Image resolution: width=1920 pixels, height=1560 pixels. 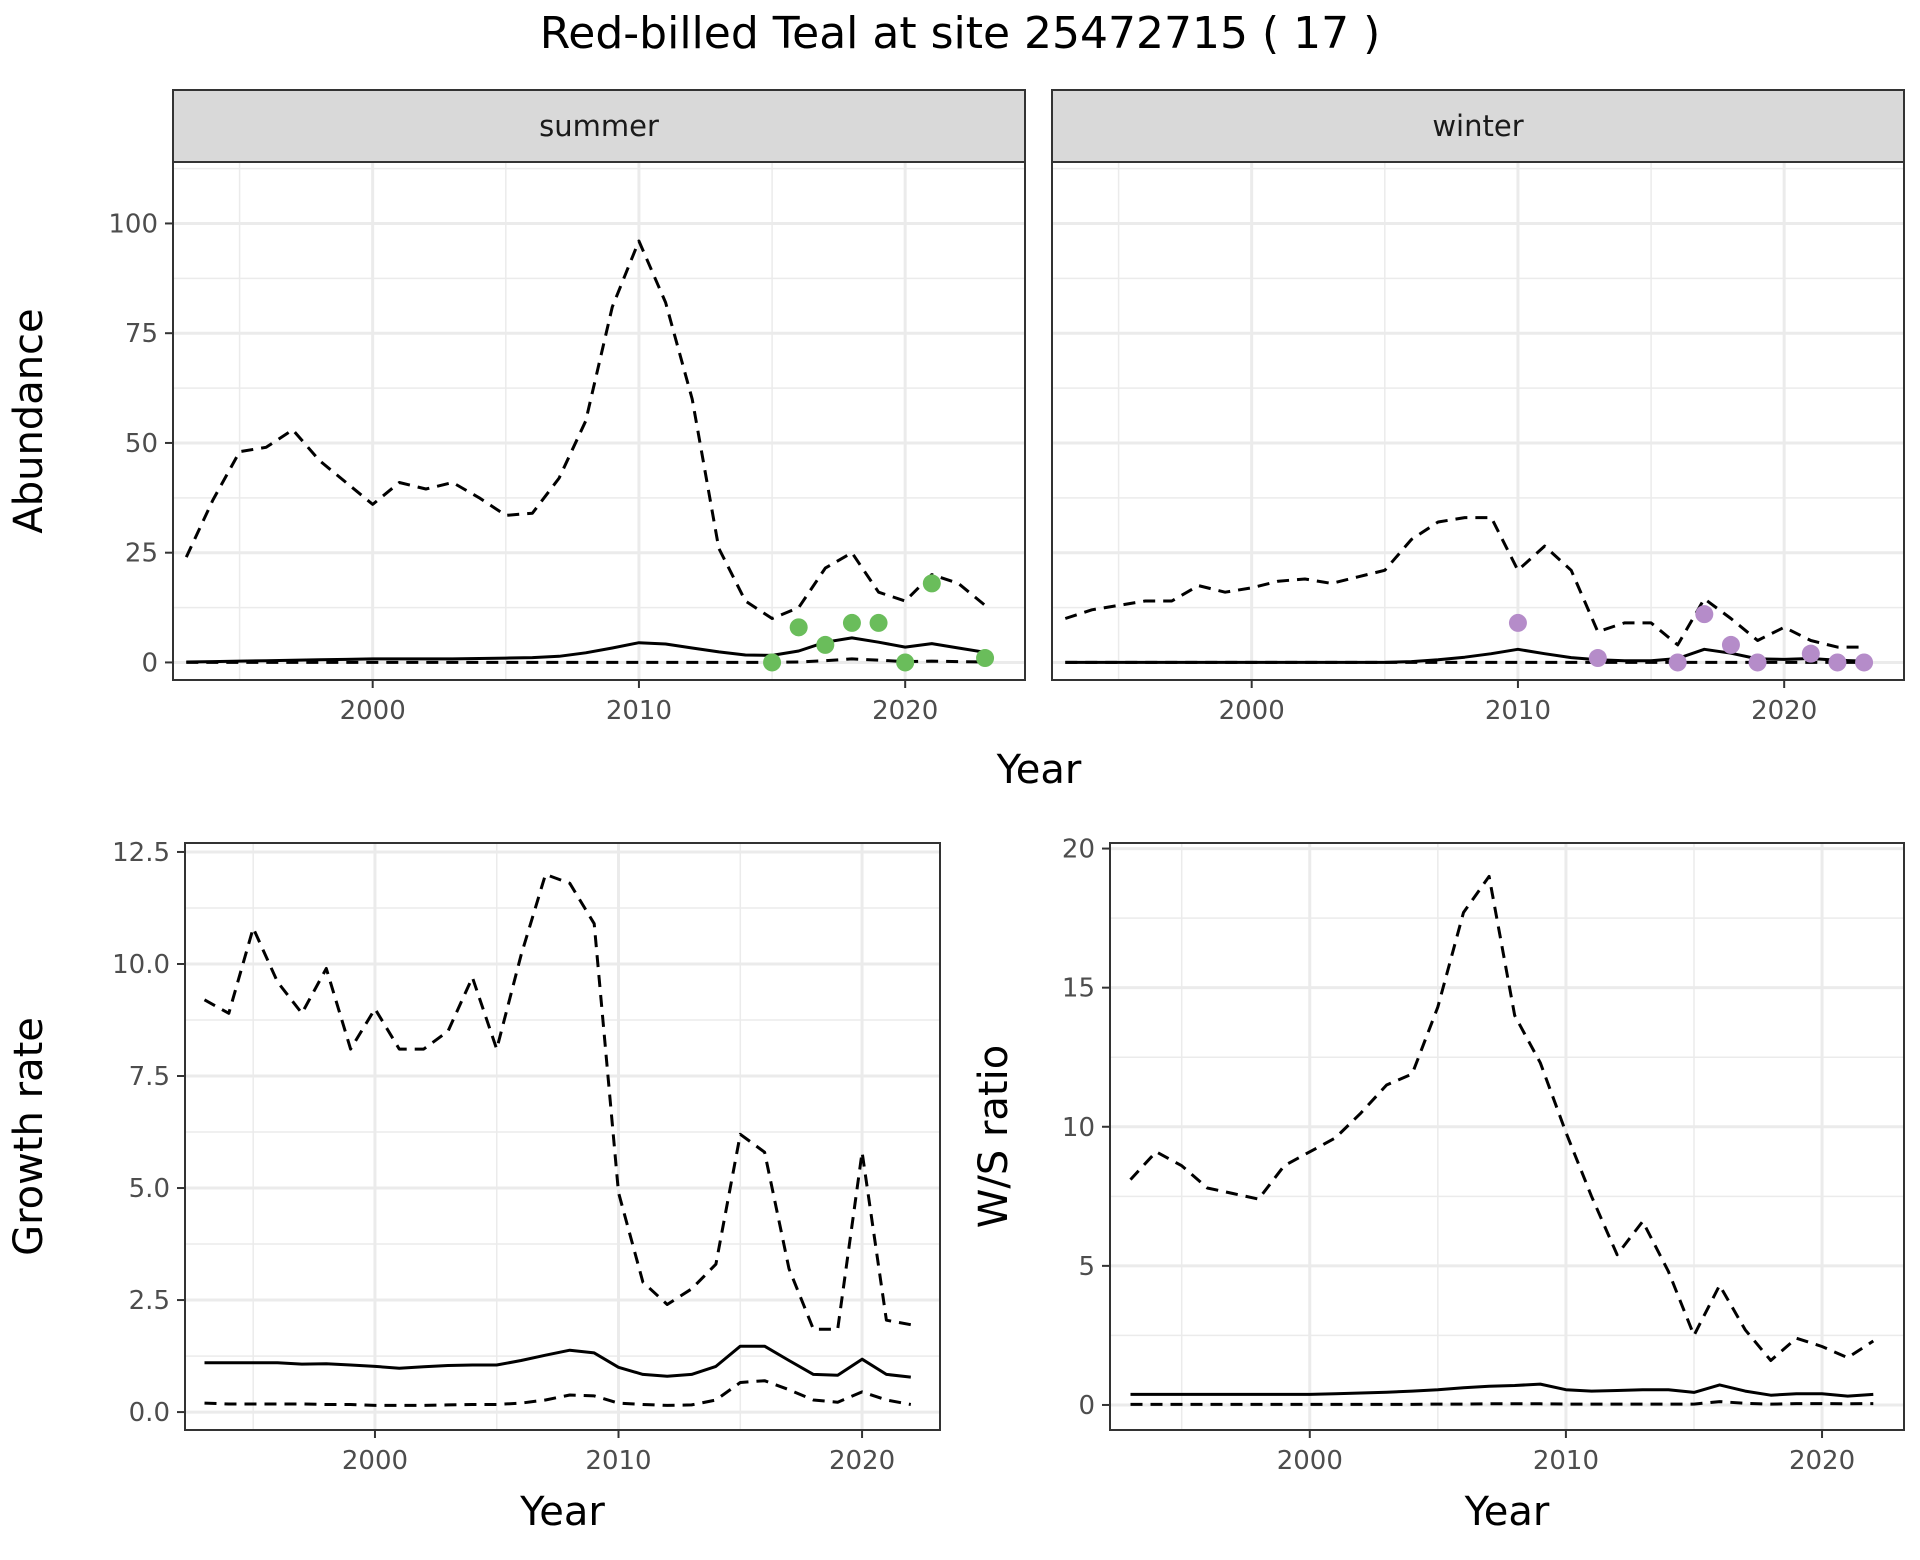 What do you see at coordinates (133, 224) in the screenshot?
I see `y-tick-label: 100` at bounding box center [133, 224].